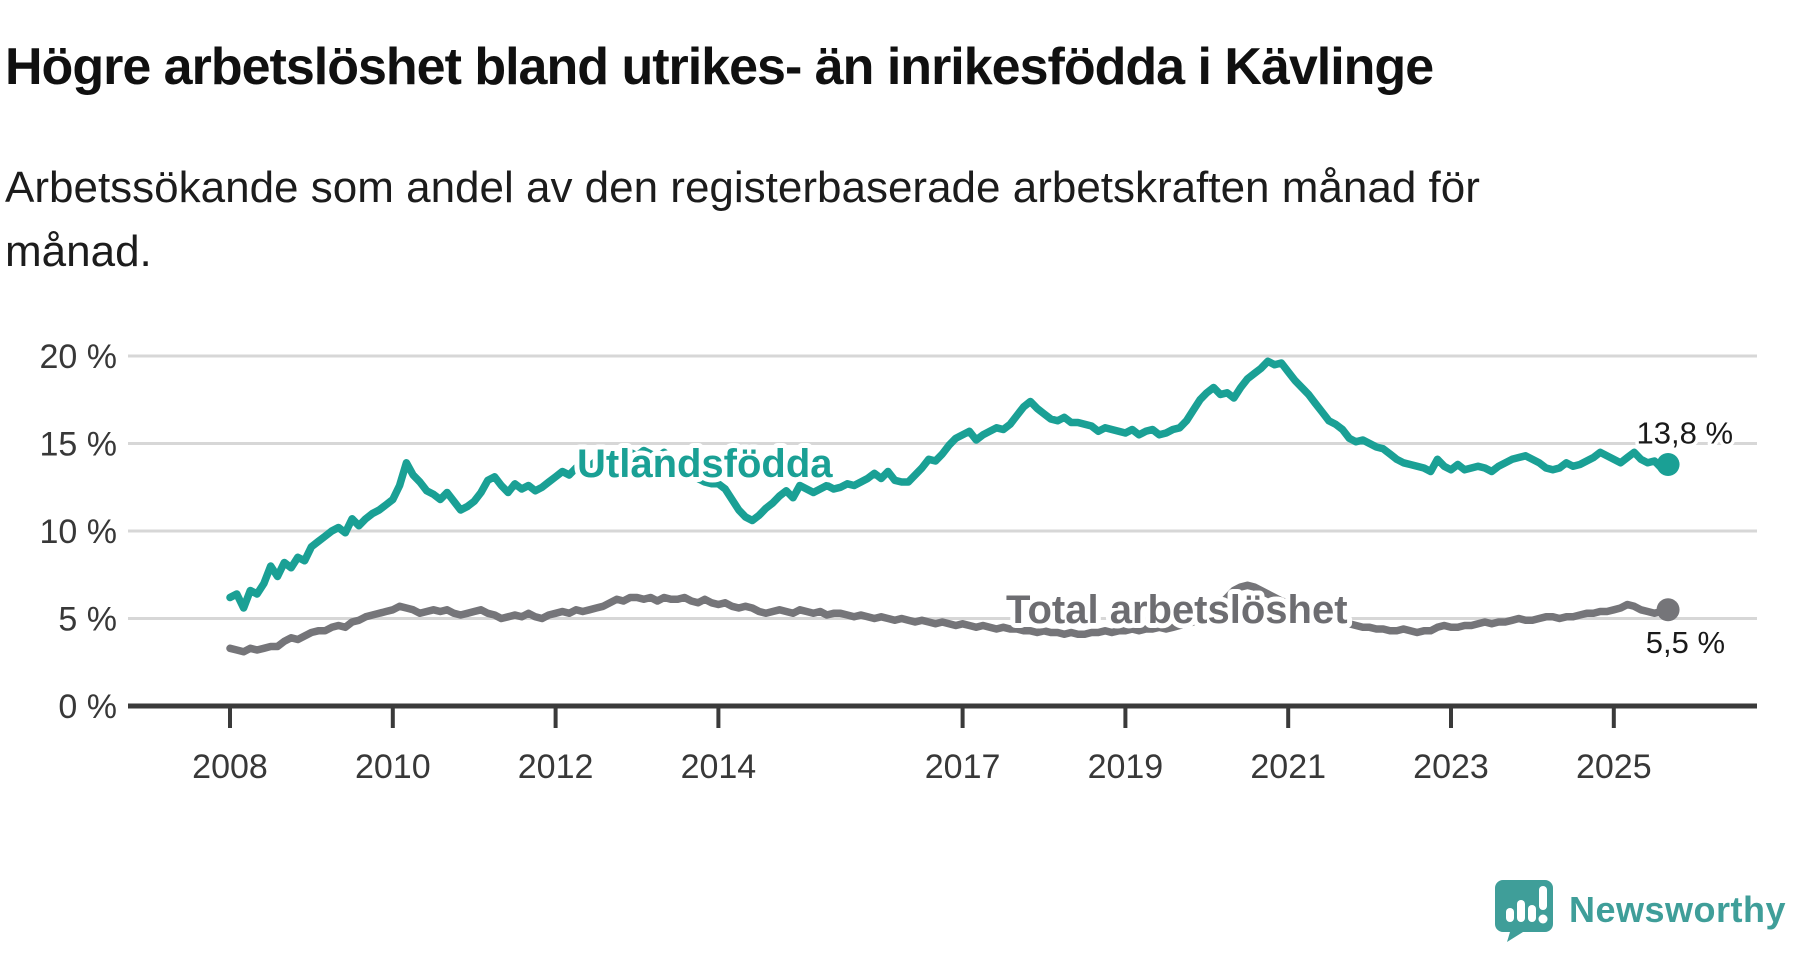 The image size is (1800, 953). I want to click on series-label-utlandsfodda: Utlandsfödda, so click(705, 464).